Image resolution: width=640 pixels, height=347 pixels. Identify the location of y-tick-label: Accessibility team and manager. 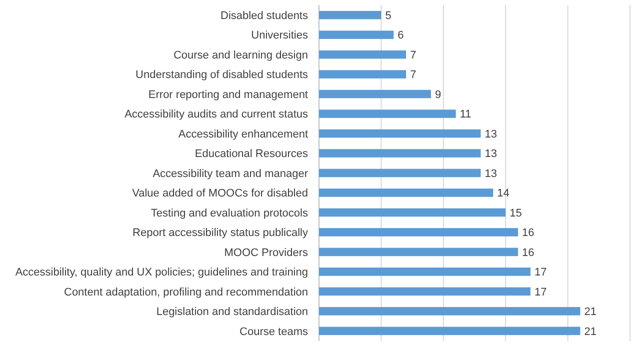
(230, 174).